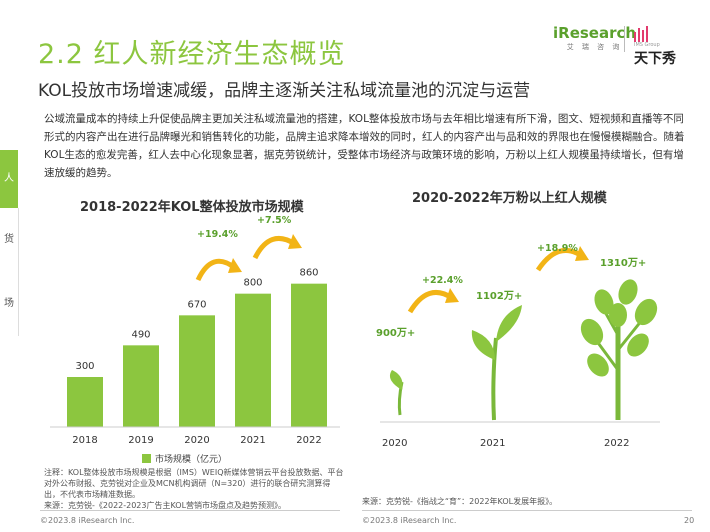 This screenshot has width=710, height=532. Describe the element at coordinates (9, 240) in the screenshot. I see `sidebar-tab-goods: 货` at that location.